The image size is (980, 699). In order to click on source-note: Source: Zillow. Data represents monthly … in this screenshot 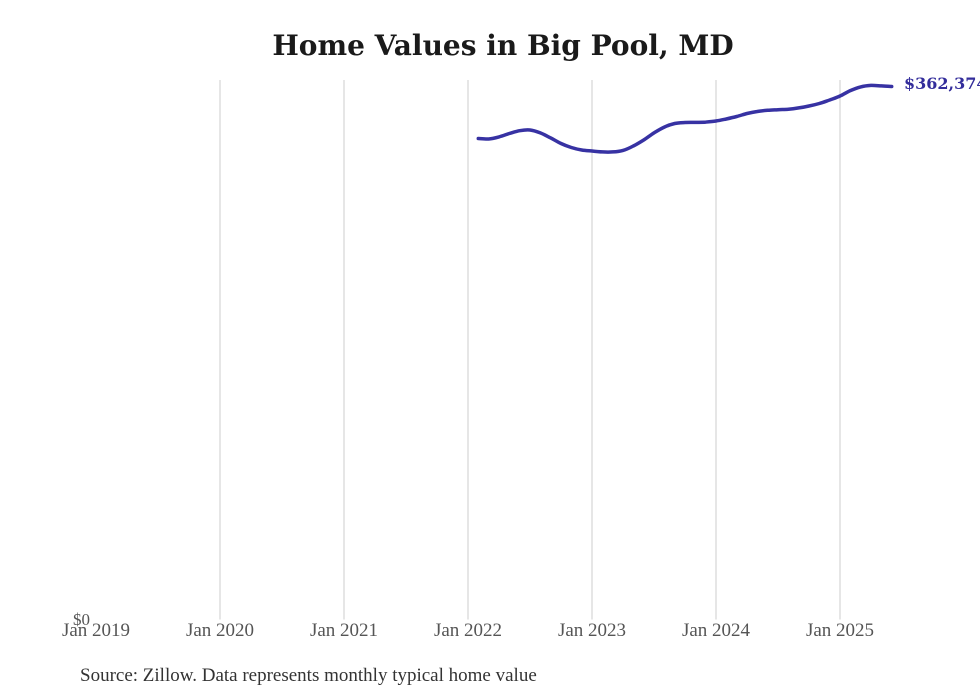, I will do `click(308, 675)`.